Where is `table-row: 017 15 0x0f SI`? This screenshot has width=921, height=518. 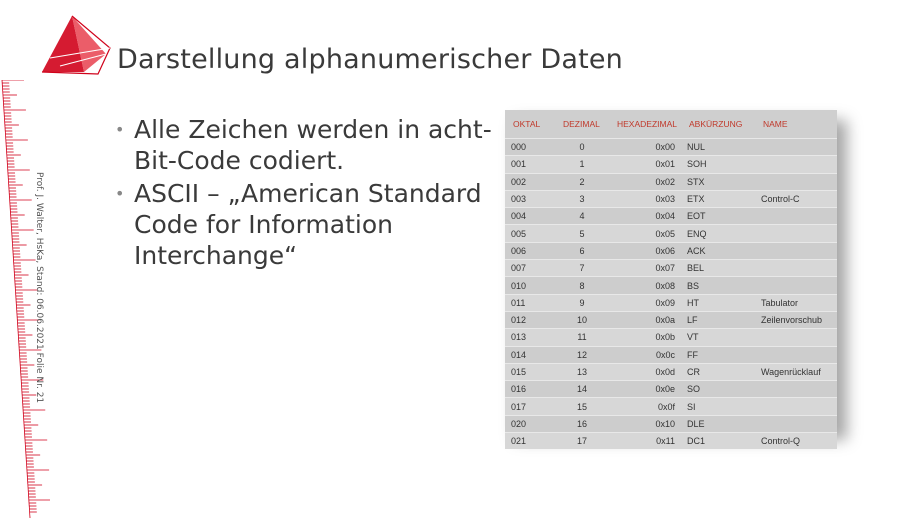
table-row: 017 15 0x0f SI is located at coordinates (671, 406).